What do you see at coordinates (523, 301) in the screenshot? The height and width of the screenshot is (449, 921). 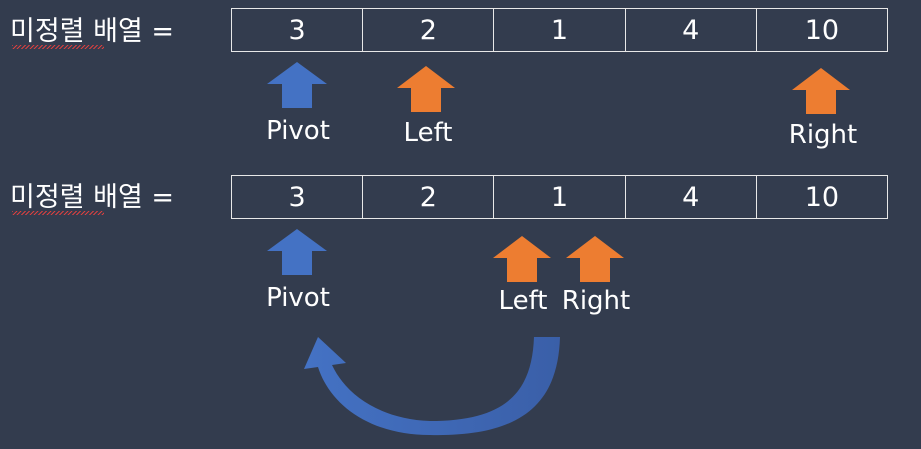 I see `left-label-2: Left` at bounding box center [523, 301].